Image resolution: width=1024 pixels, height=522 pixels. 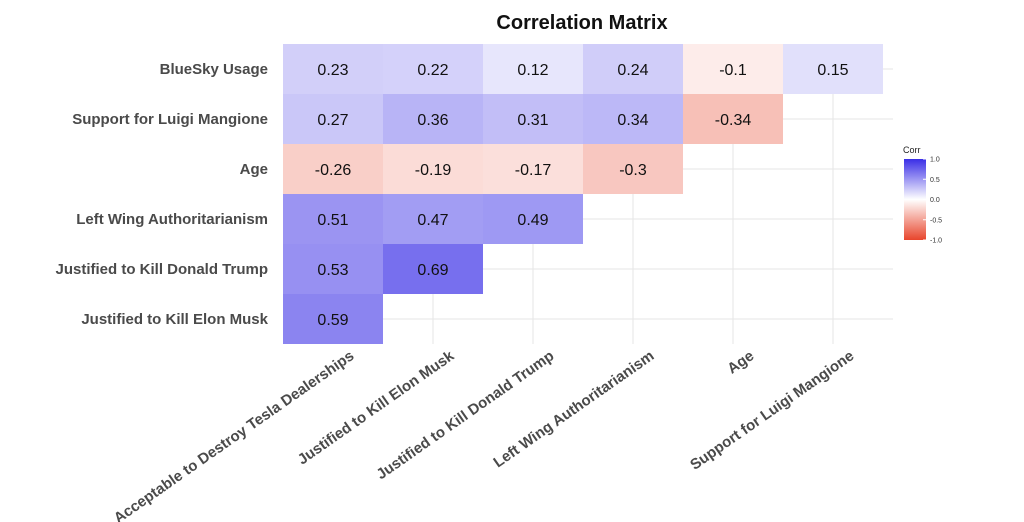 I want to click on legend-tick-label: -0.5, so click(x=936, y=220).